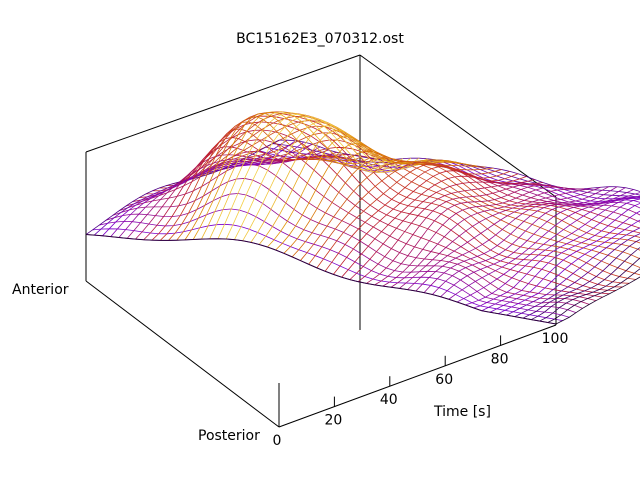  I want to click on frame-bottom-left-edge, so click(182, 354).